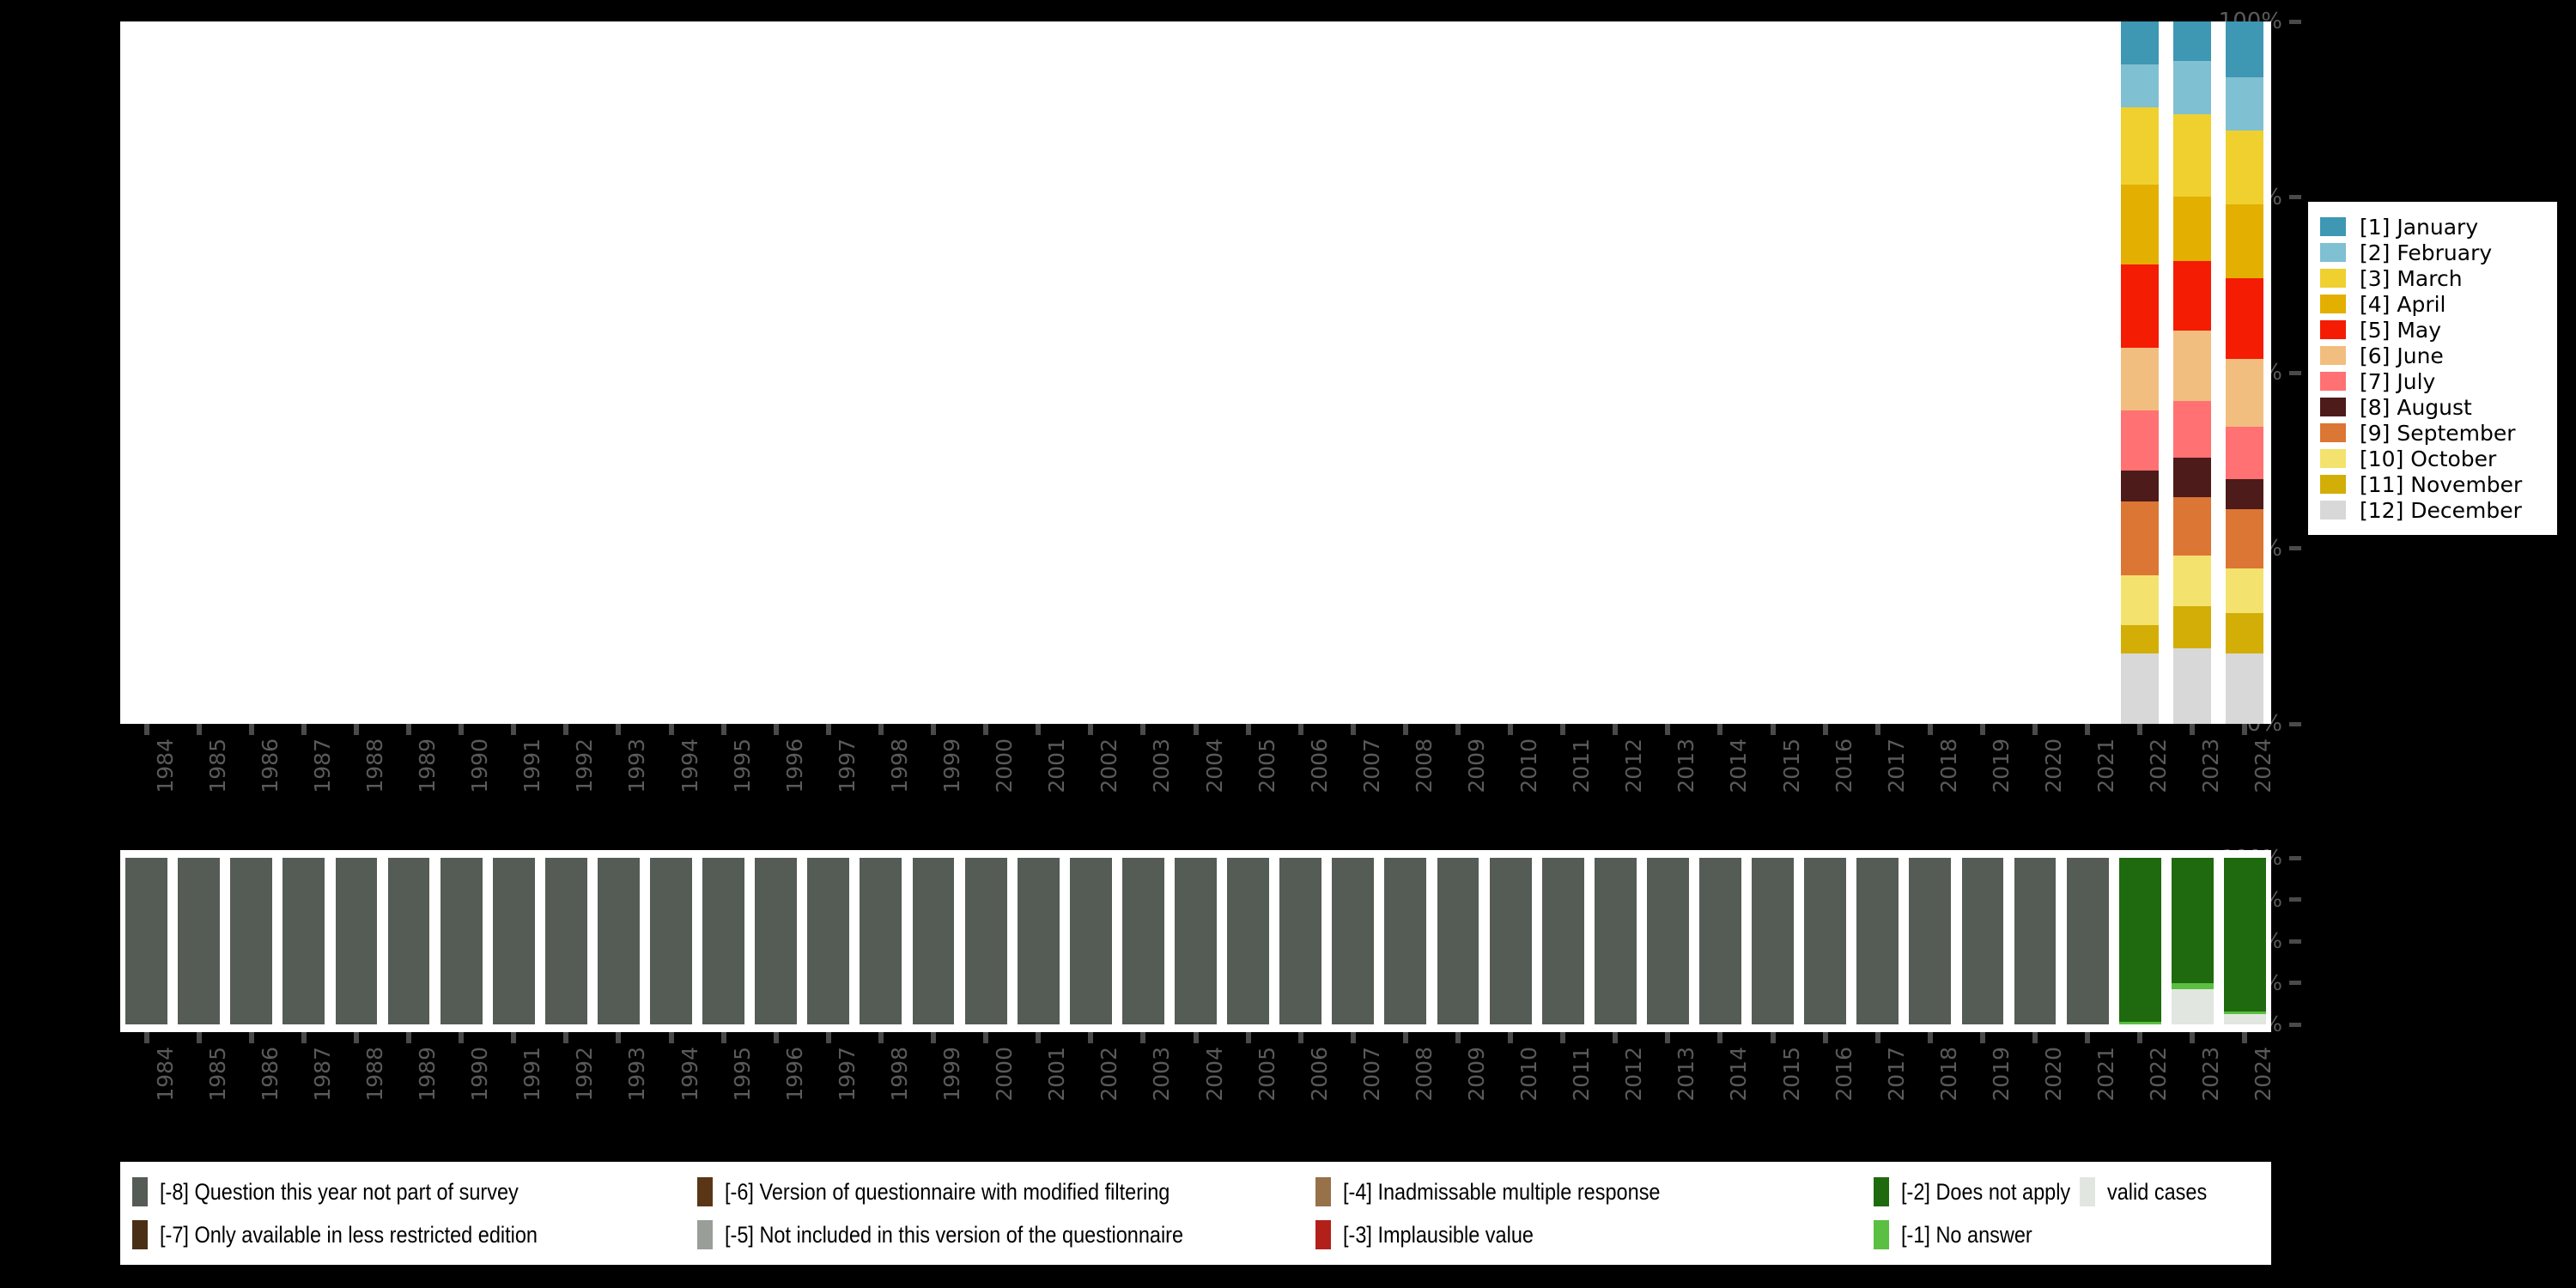 This screenshot has width=2576, height=1288. I want to click on availability-bar-2022, so click(2140, 941).